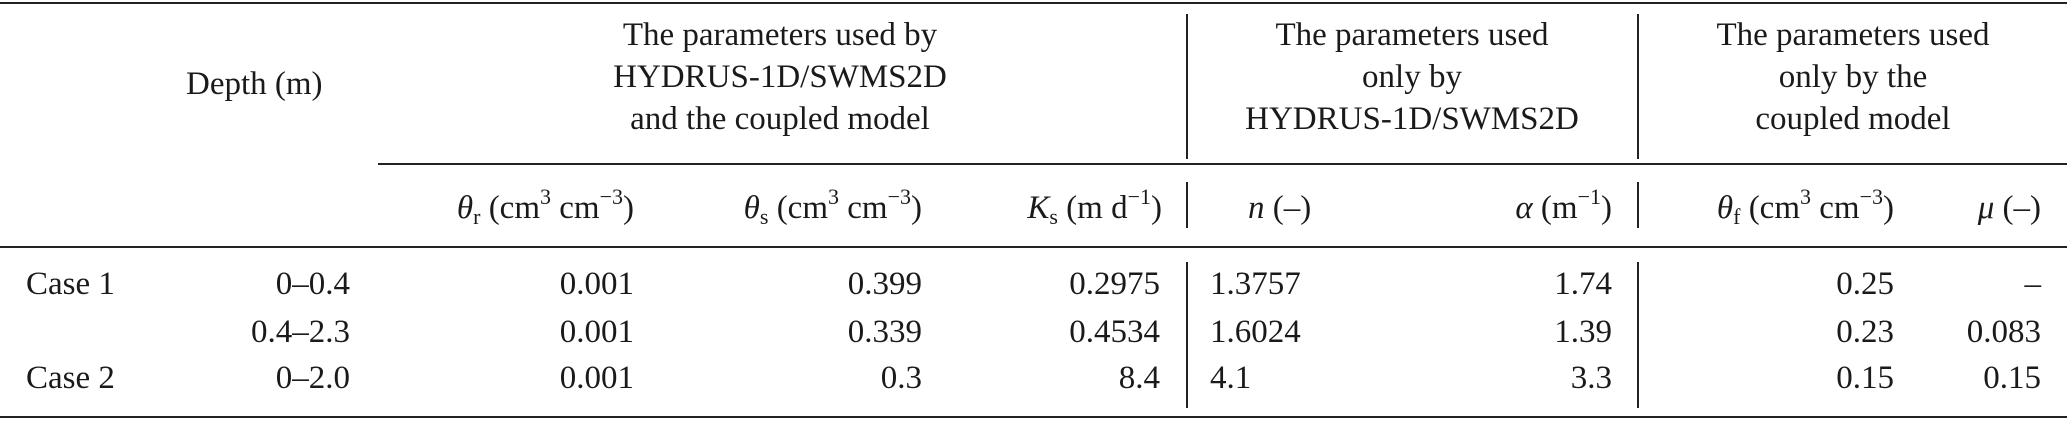 The width and height of the screenshot is (2067, 421). What do you see at coordinates (1865, 284) in the screenshot?
I see `theta-f-cell: 0.25` at bounding box center [1865, 284].